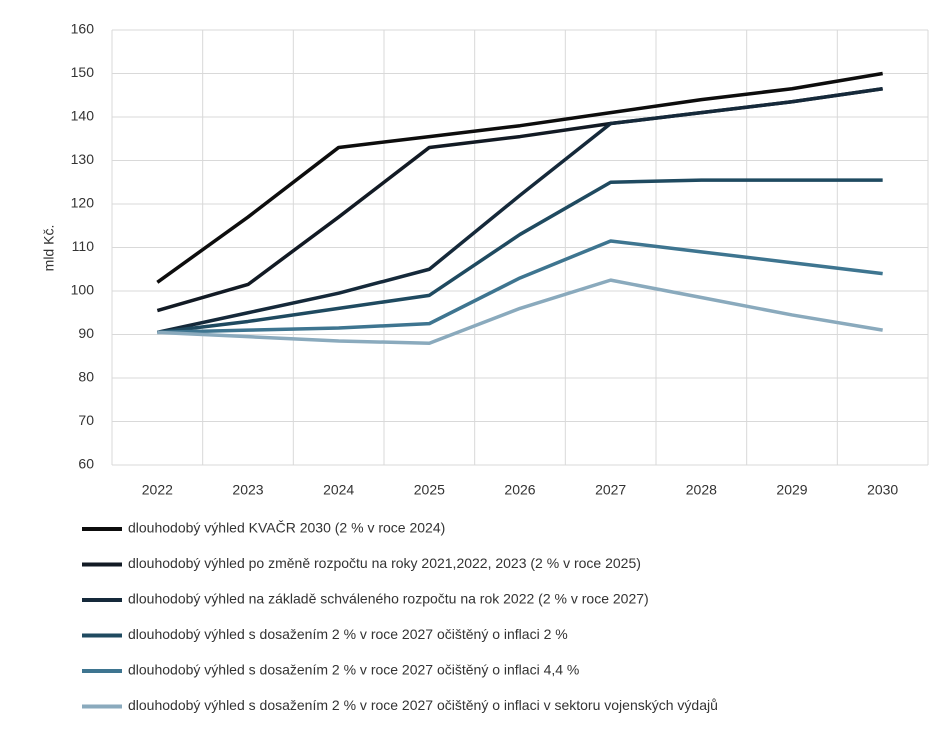  I want to click on y-tick-label: 70, so click(86, 420).